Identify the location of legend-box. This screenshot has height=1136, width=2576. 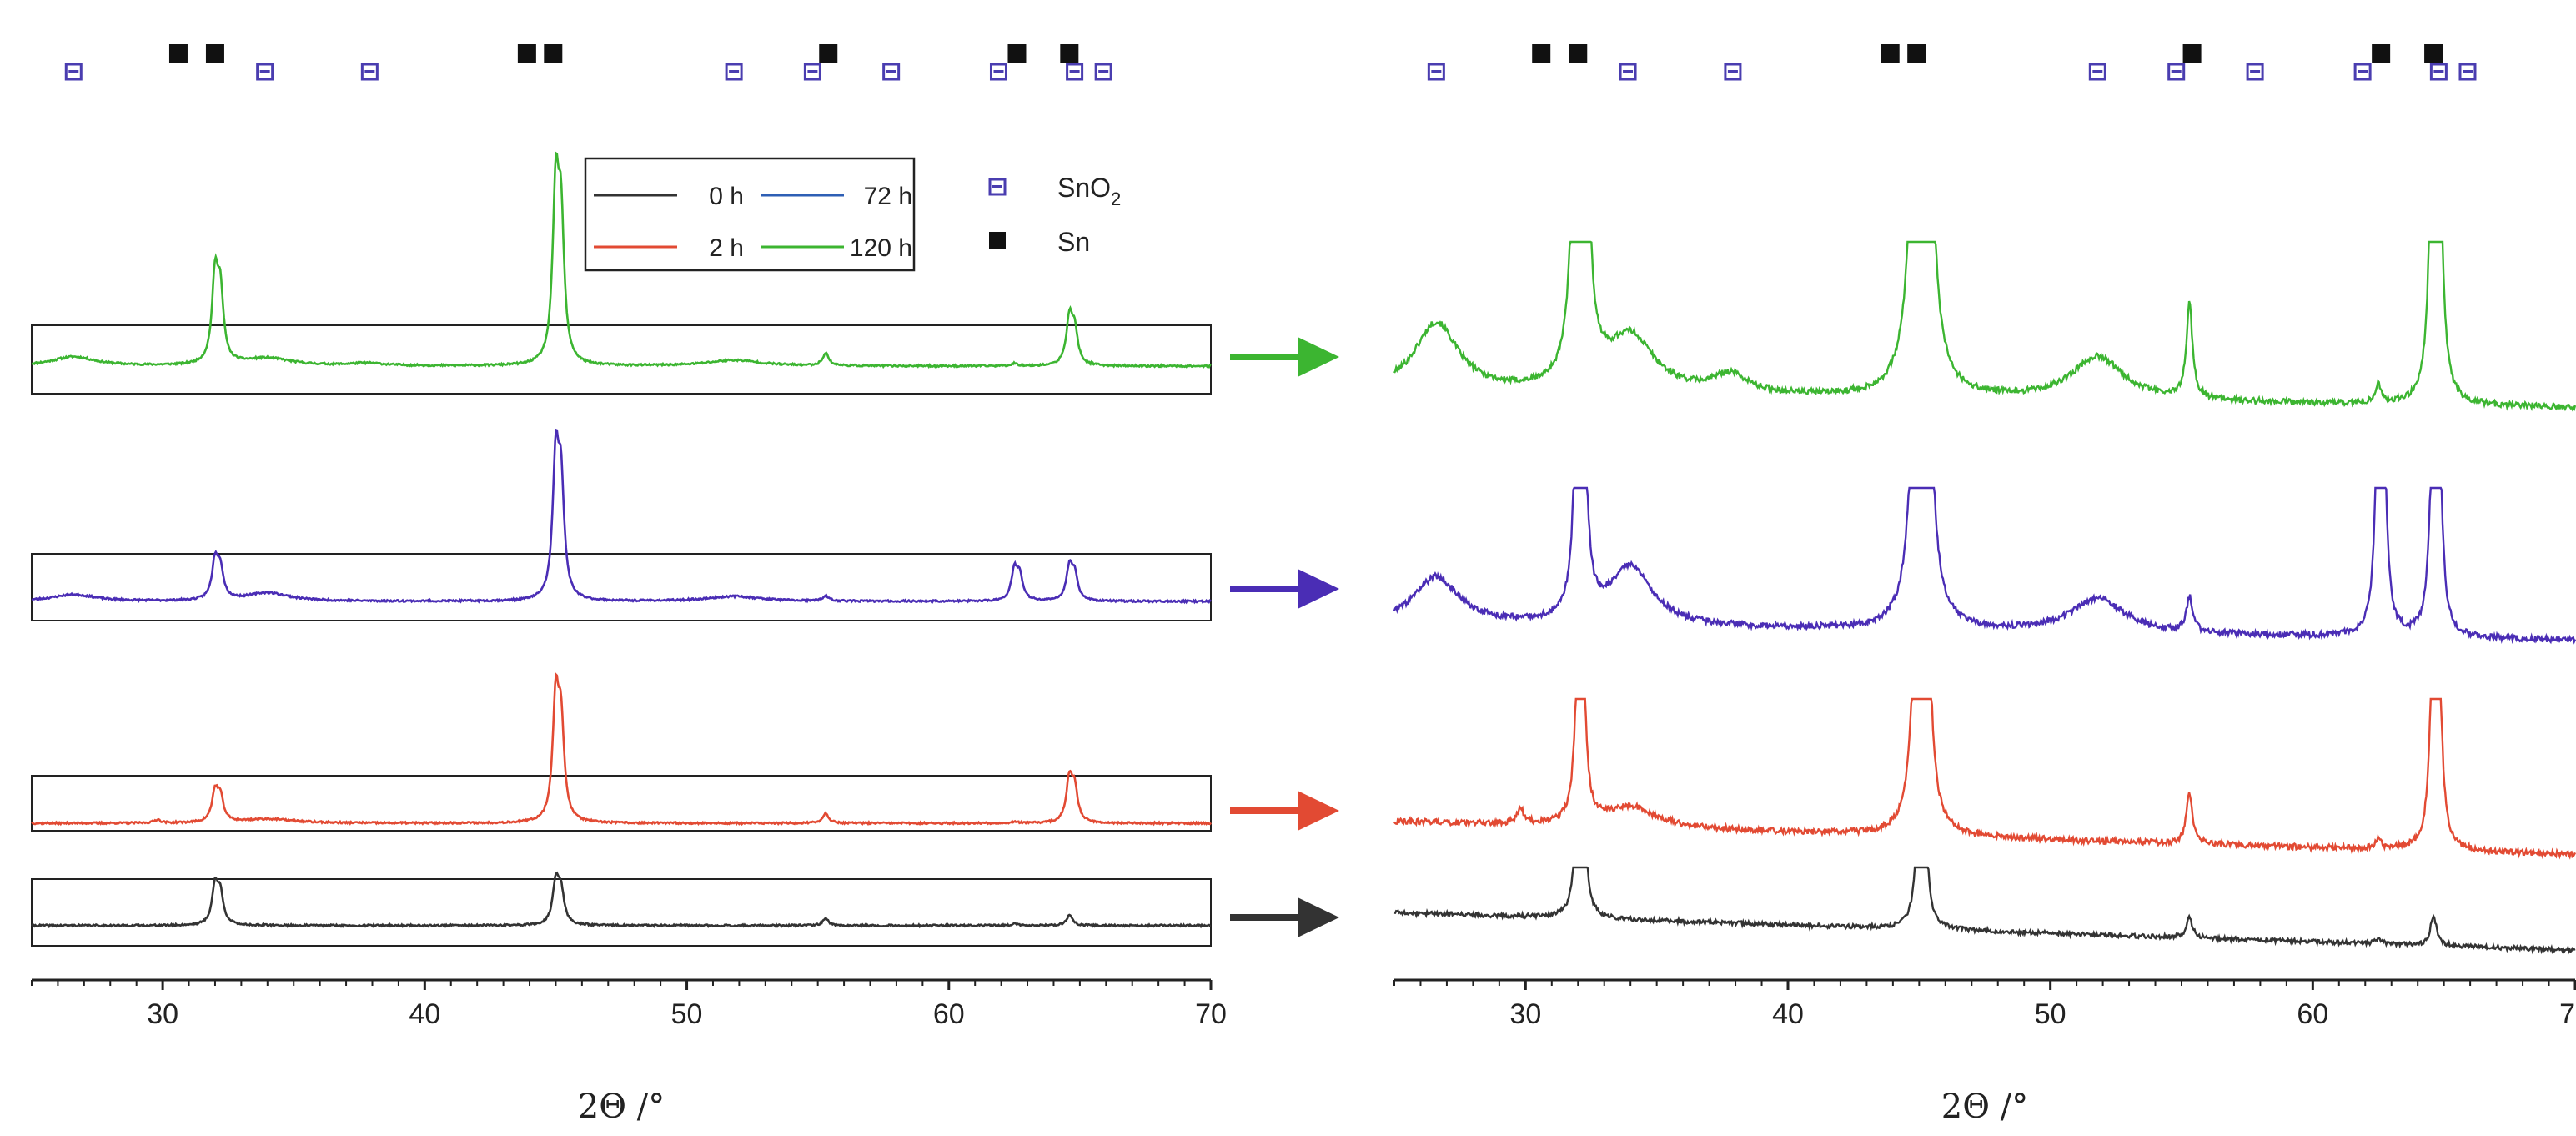
(750, 215).